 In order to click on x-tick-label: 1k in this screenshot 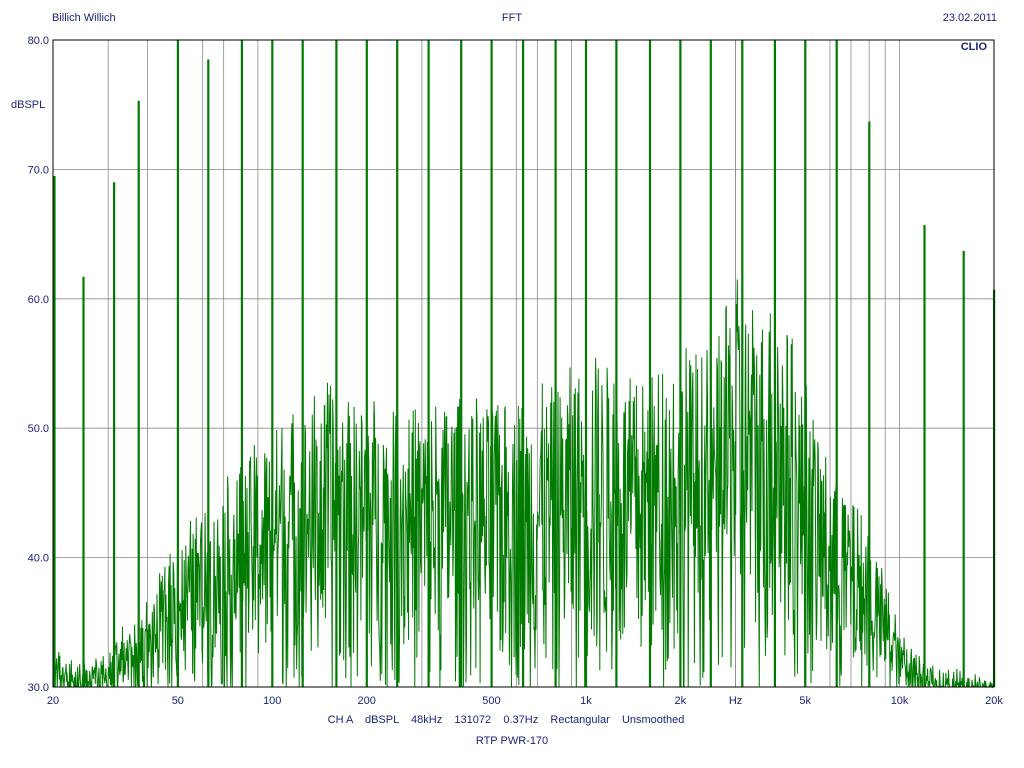, I will do `click(586, 701)`.